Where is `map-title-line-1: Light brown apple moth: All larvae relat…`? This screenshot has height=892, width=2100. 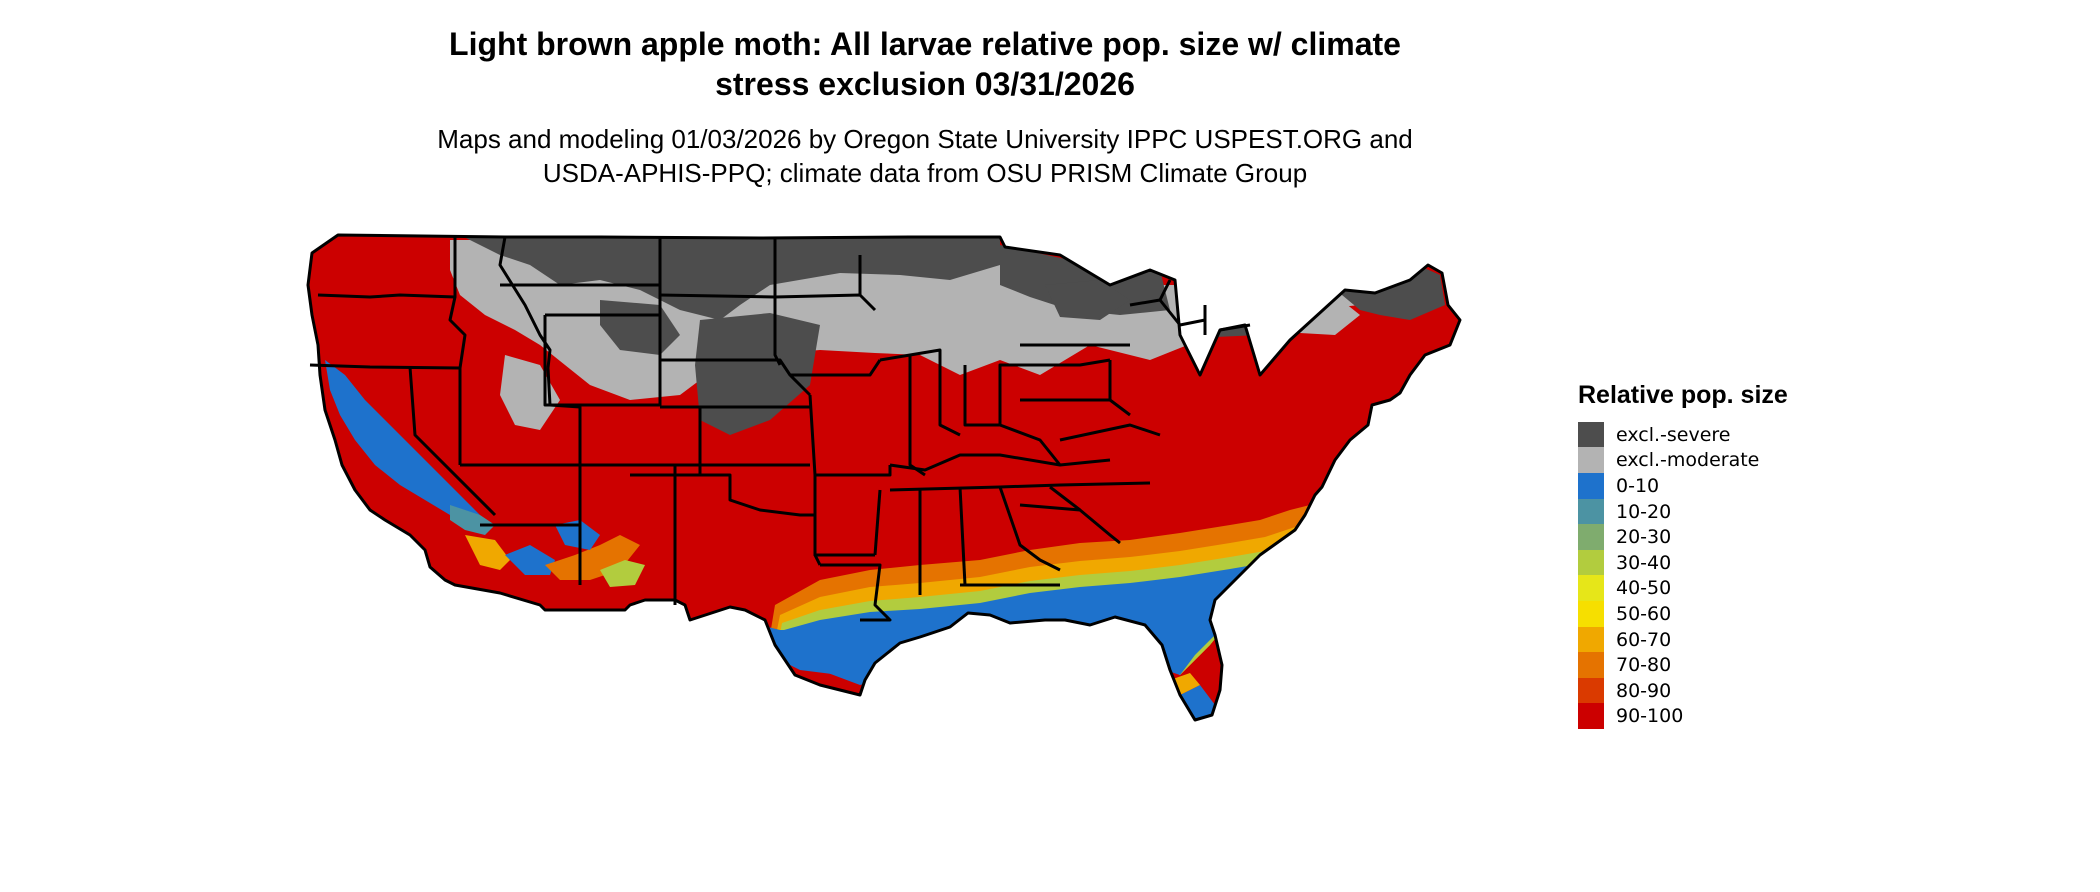
map-title-line-1: Light brown apple moth: All larvae relat… is located at coordinates (925, 44).